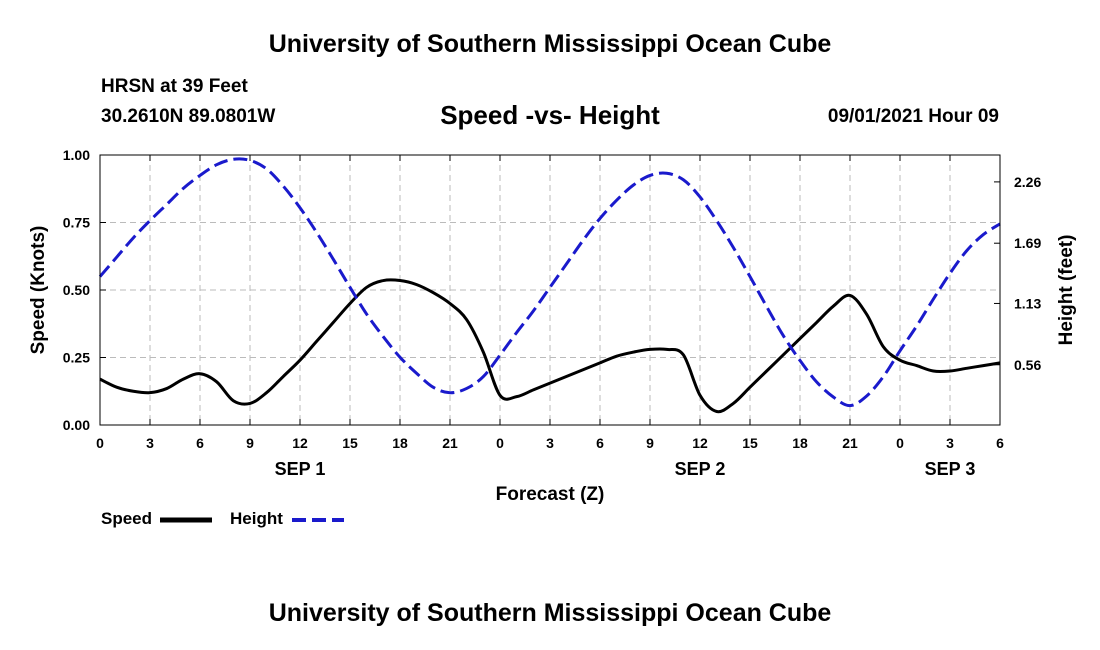  Describe the element at coordinates (76, 155) in the screenshot. I see `y-tick-label-left: 1.00` at that location.